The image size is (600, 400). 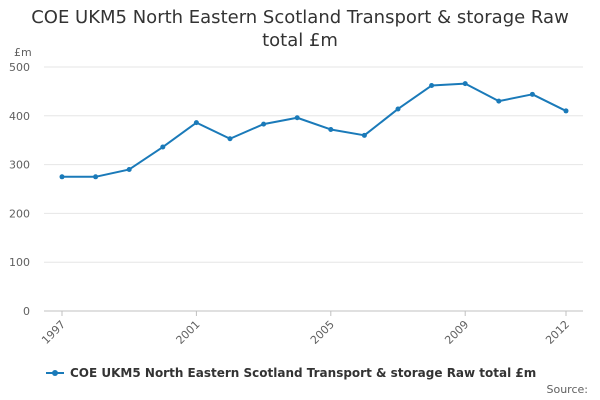 I want to click on data-point-1998, so click(x=96, y=177).